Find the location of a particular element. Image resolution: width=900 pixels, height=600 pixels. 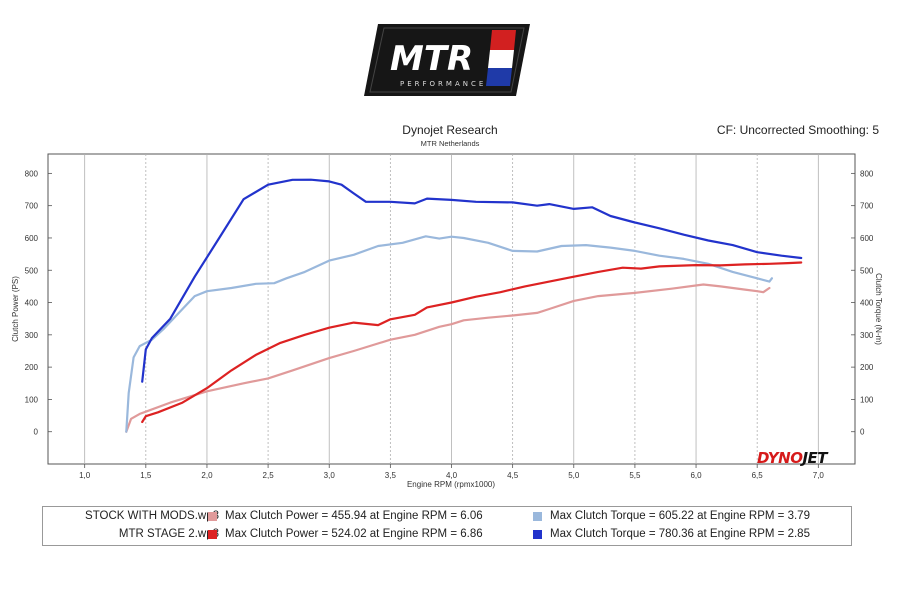

x-tick-label: 7,0 is located at coordinates (819, 475).